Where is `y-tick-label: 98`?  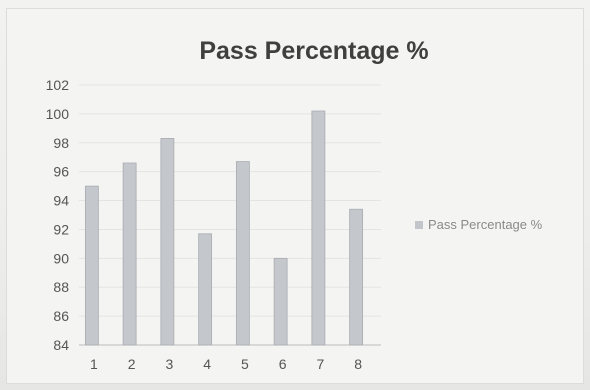
y-tick-label: 98 is located at coordinates (61, 143).